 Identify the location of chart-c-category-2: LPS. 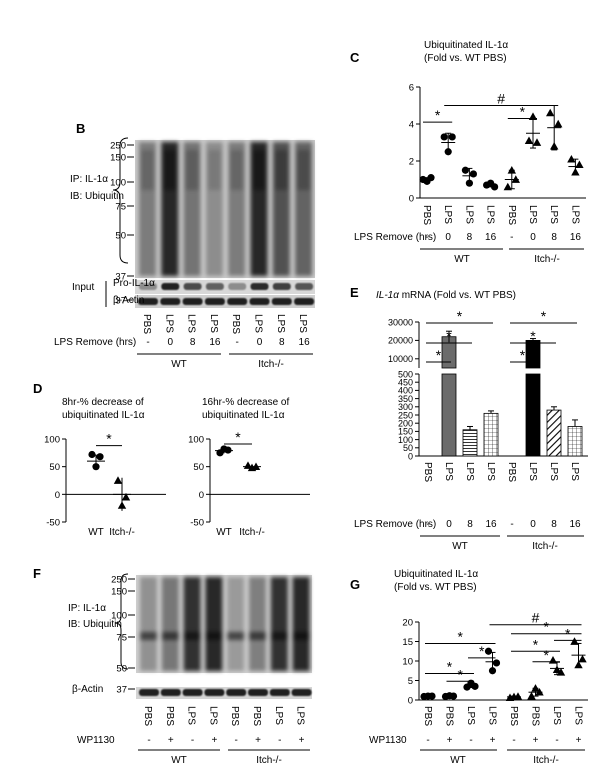
(468, 214).